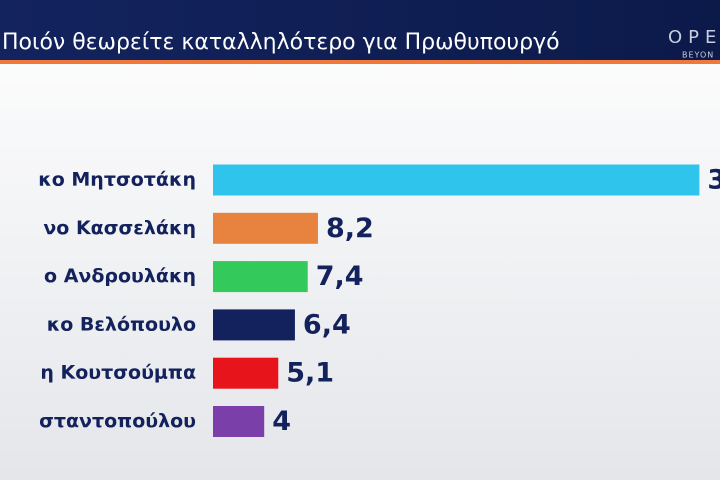 This screenshot has height=480, width=720. What do you see at coordinates (340, 276) in the screenshot?
I see `value-label: 7,4` at bounding box center [340, 276].